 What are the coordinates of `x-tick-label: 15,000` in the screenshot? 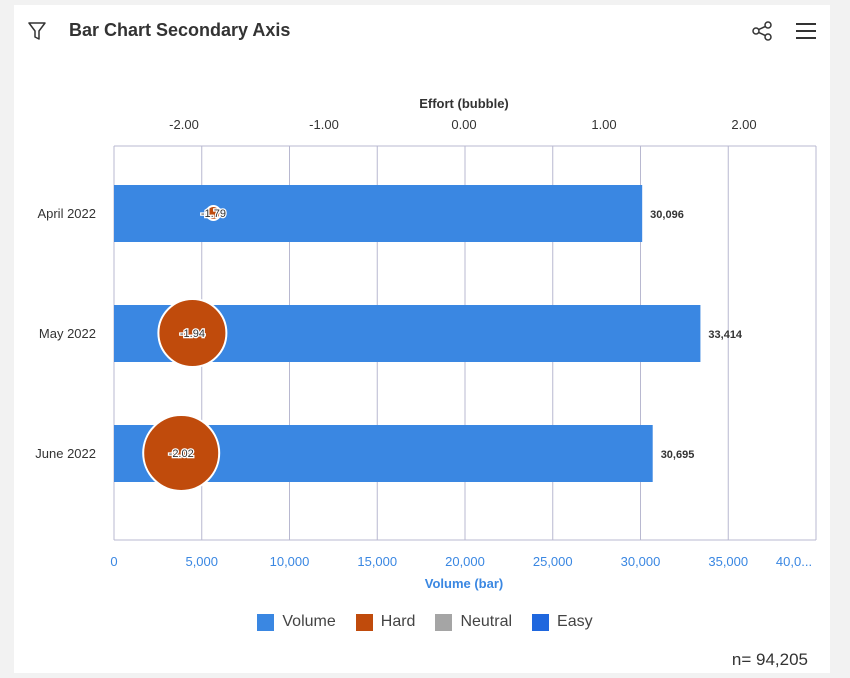 It's located at (377, 561).